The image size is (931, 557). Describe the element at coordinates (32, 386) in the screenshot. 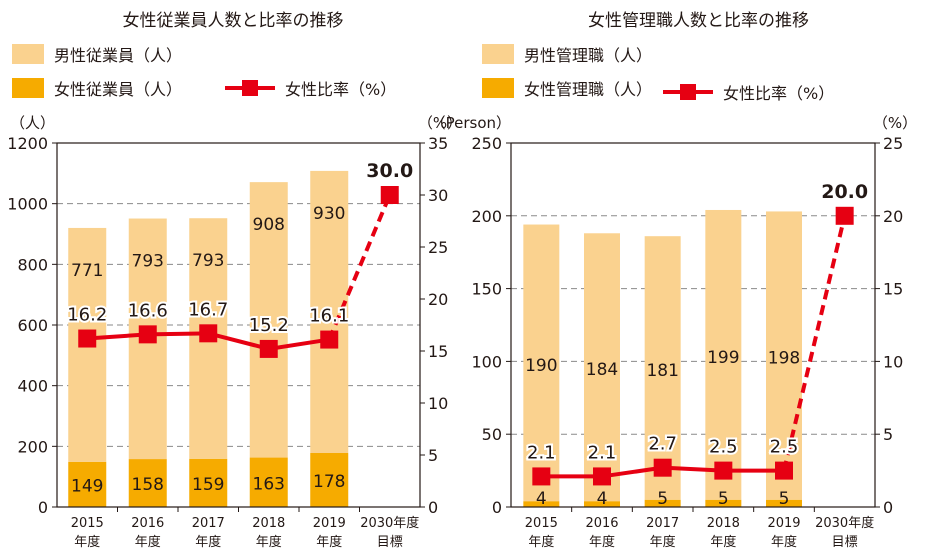

I see `y-left-tick-label: 400` at that location.